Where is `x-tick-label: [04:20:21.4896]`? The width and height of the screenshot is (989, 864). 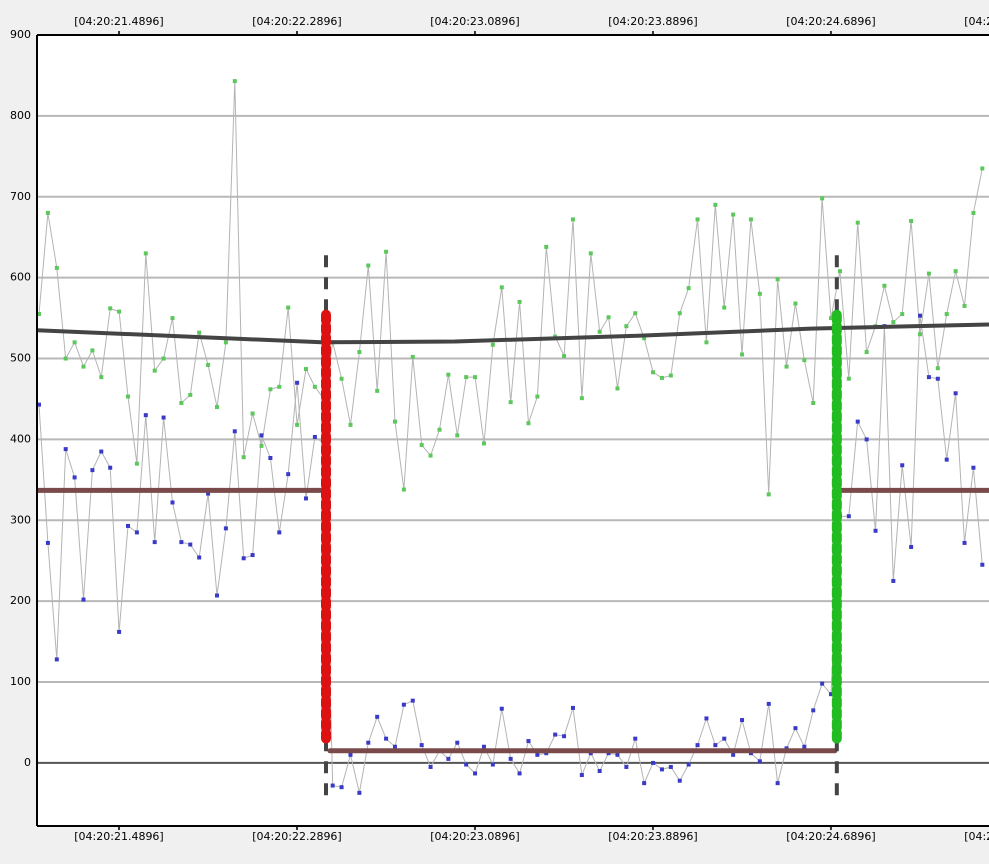 x-tick-label: [04:20:21.4896] is located at coordinates (118, 21).